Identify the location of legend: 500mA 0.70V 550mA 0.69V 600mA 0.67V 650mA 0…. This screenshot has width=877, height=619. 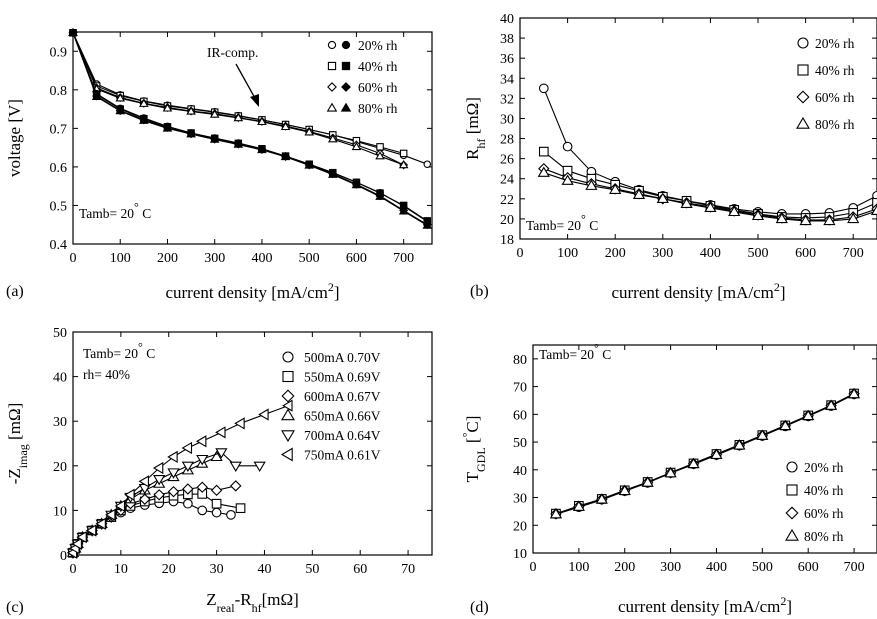
(330, 406).